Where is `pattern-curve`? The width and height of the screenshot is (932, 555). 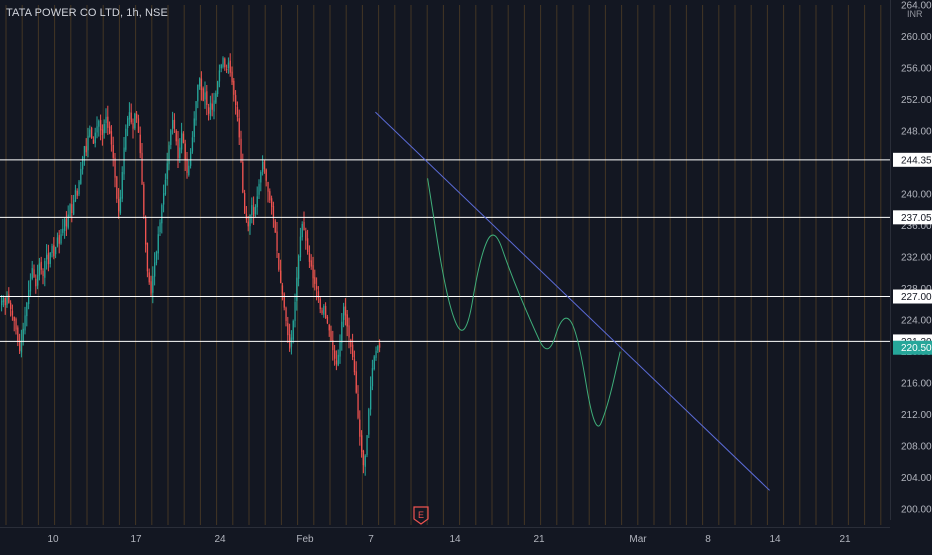 pattern-curve is located at coordinates (524, 302).